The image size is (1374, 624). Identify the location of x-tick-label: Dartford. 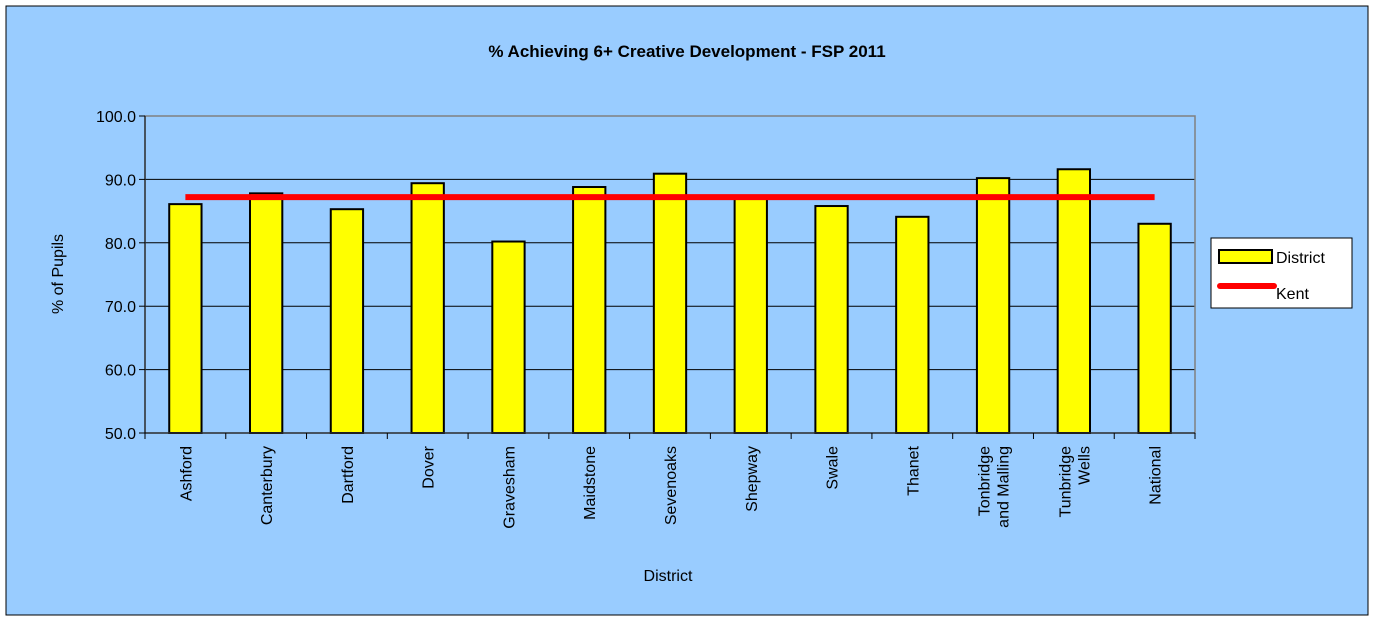
(348, 475).